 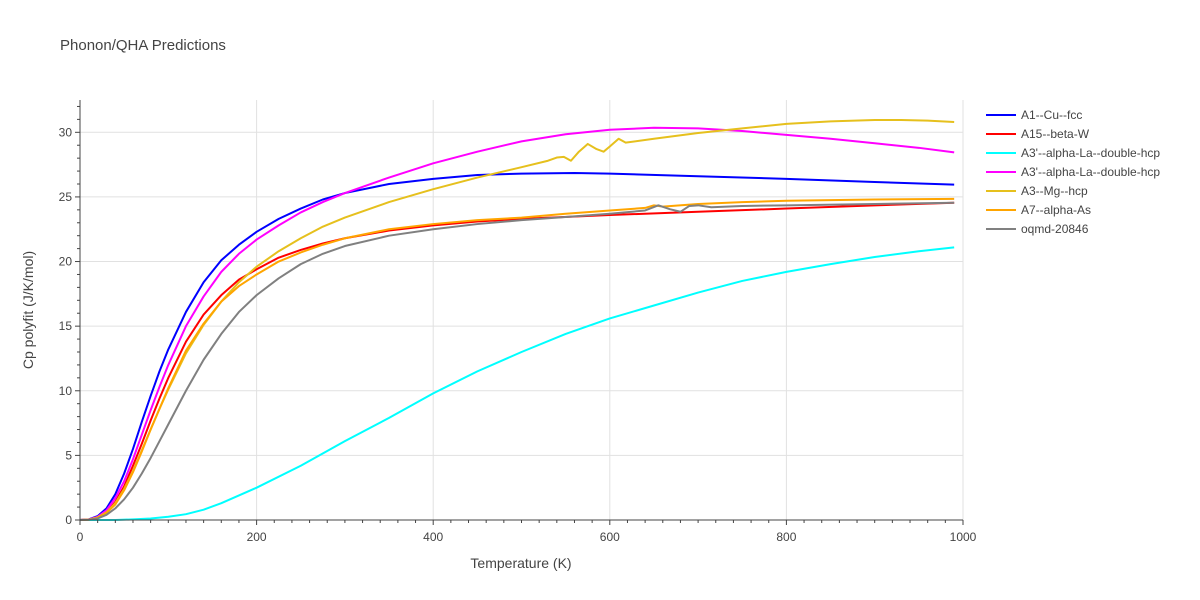 I want to click on chart-title: Phonon/QHA Predictions, so click(x=143, y=45).